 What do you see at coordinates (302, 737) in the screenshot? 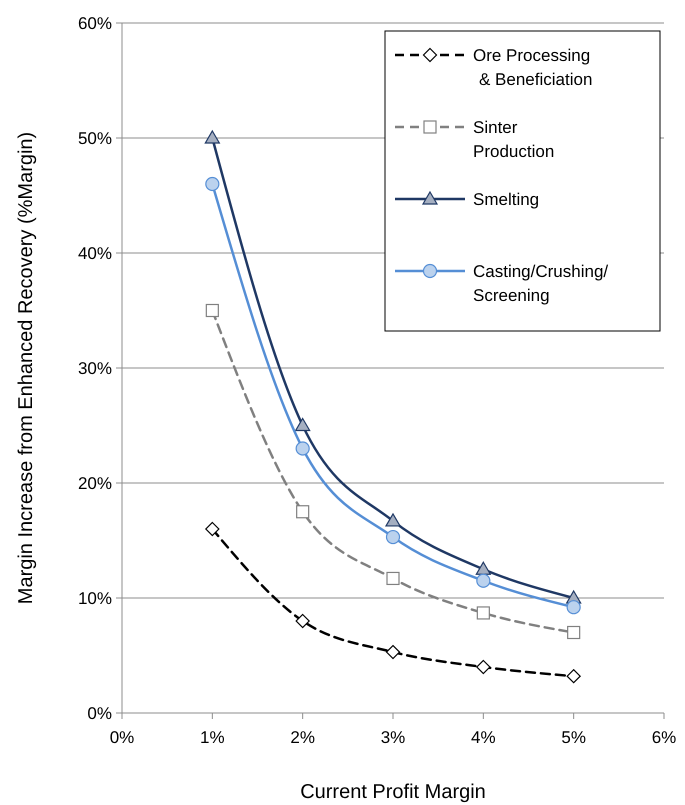
I see `x-tick-label: 2%` at bounding box center [302, 737].